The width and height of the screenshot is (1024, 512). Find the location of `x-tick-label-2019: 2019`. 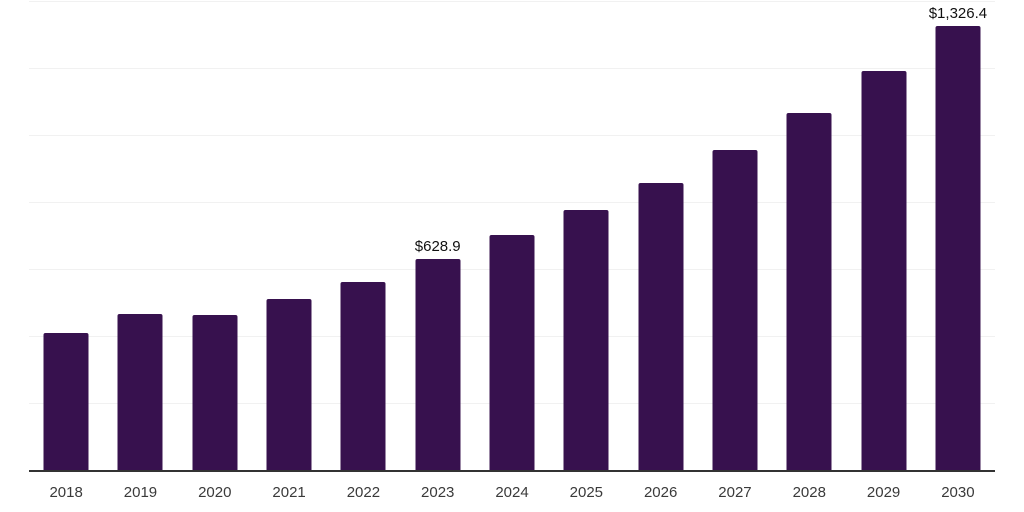

x-tick-label-2019: 2019 is located at coordinates (140, 492).